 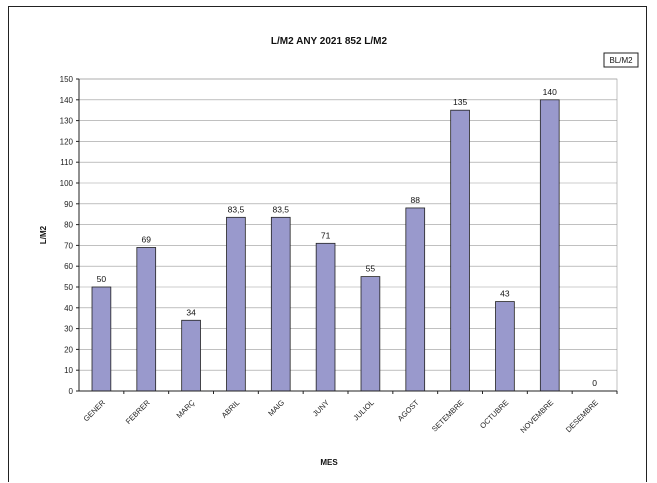 What do you see at coordinates (68, 308) in the screenshot?
I see `y-tick-label: 40` at bounding box center [68, 308].